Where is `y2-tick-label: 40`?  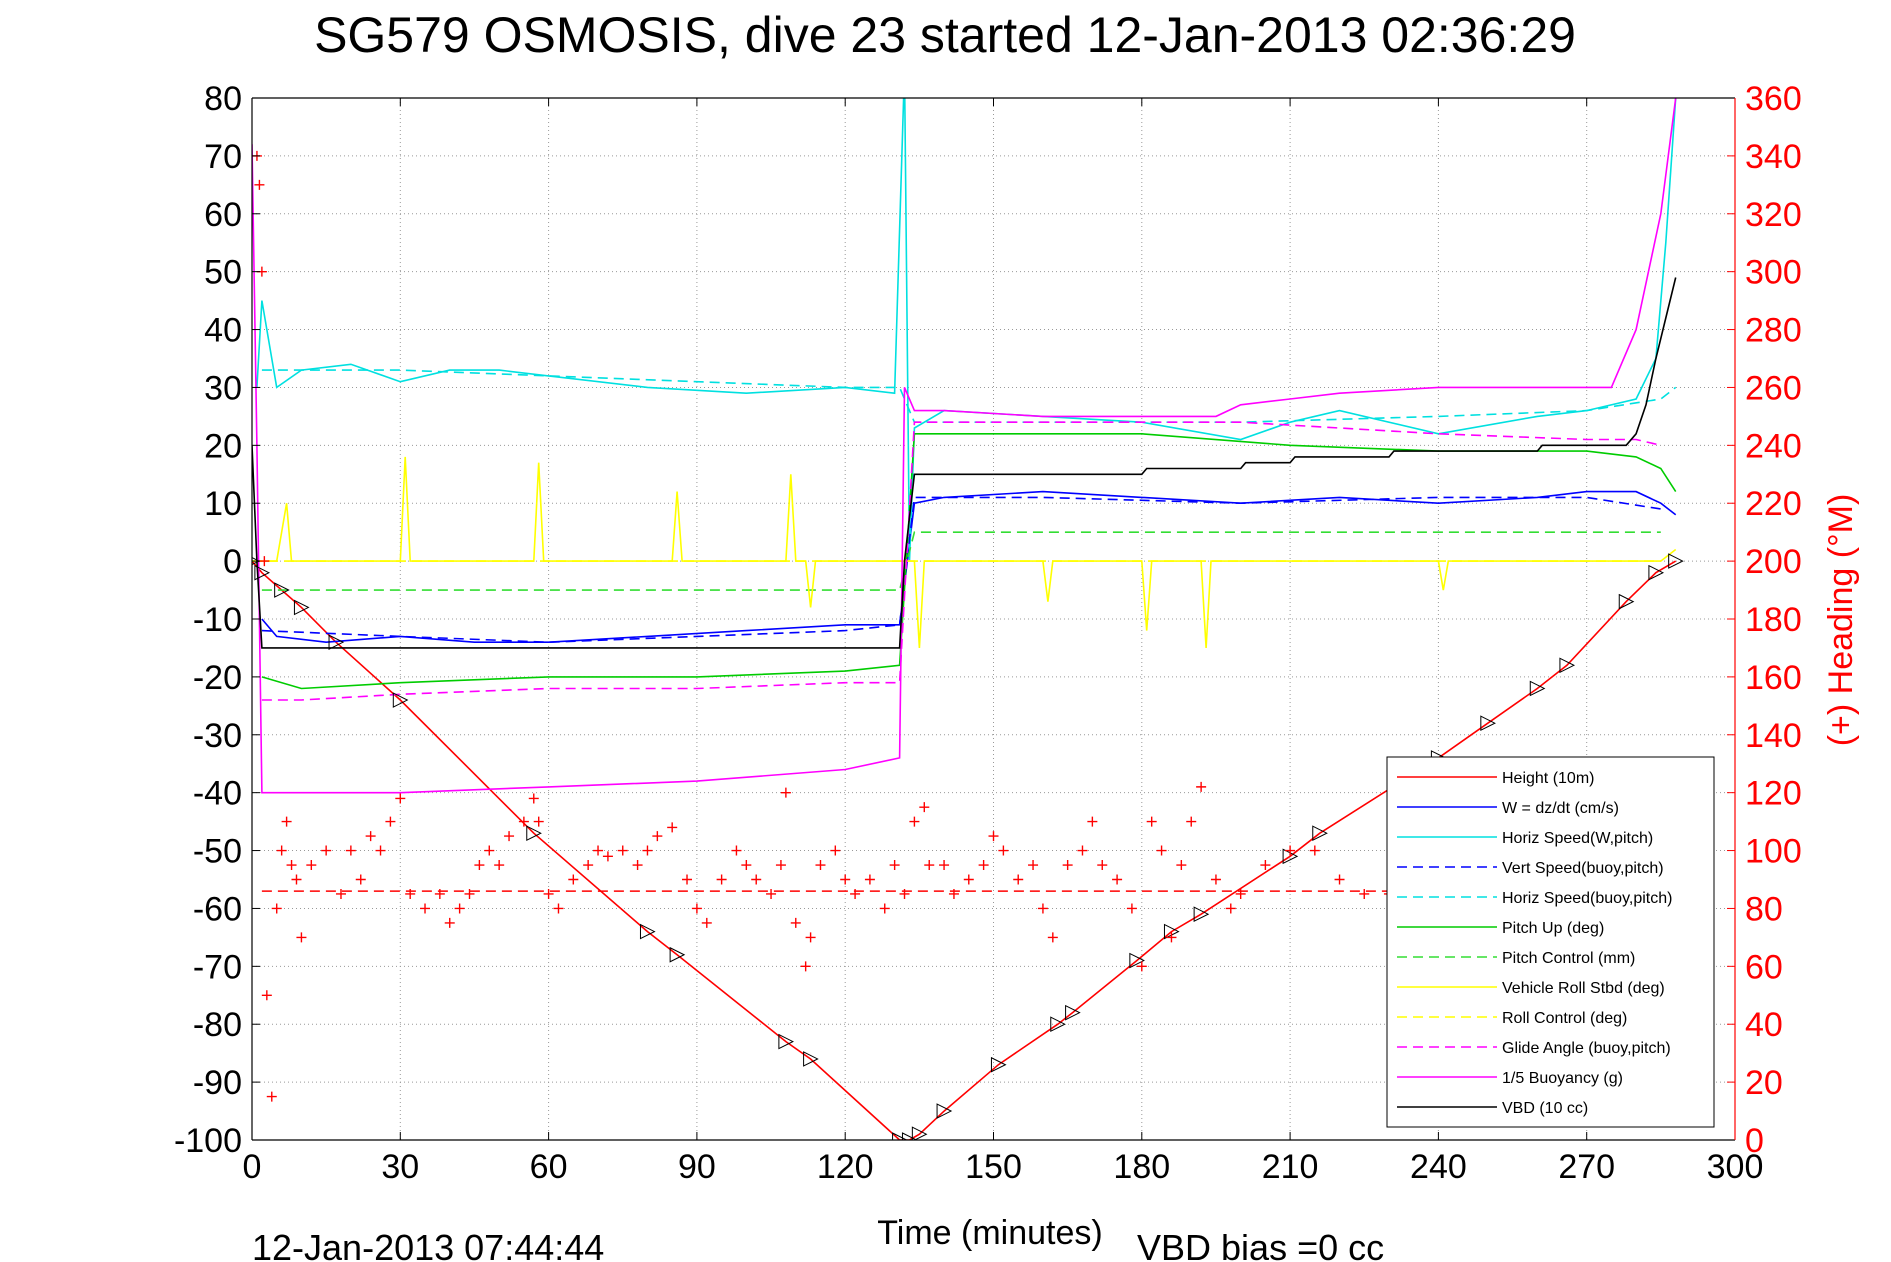
y2-tick-label: 40 is located at coordinates (1764, 1025).